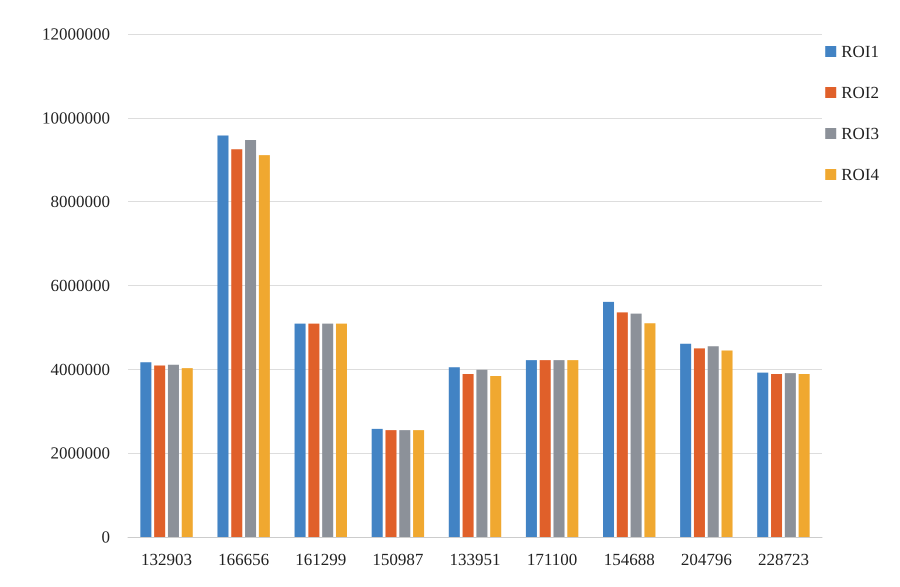 The width and height of the screenshot is (900, 587). Describe the element at coordinates (80, 285) in the screenshot. I see `y-tick-label: 6000000` at that location.